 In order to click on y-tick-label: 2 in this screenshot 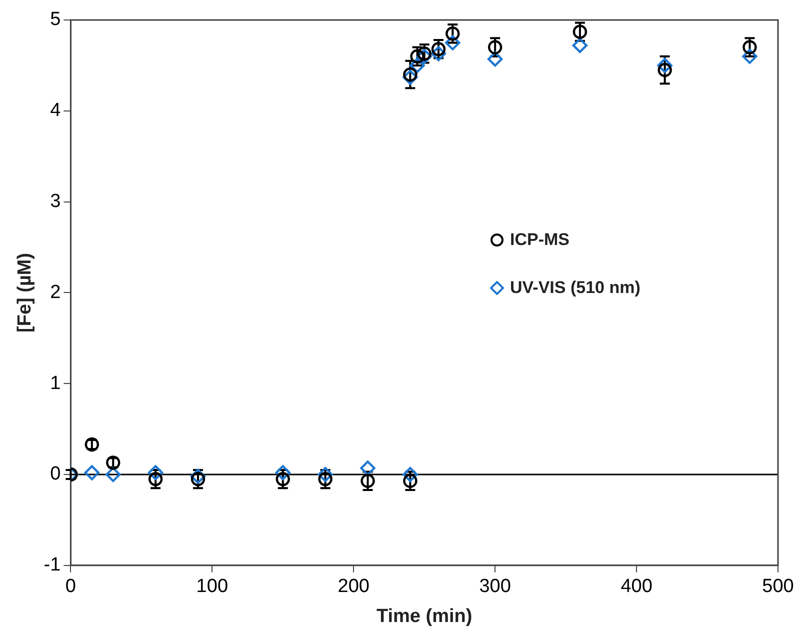, I will do `click(55, 292)`.